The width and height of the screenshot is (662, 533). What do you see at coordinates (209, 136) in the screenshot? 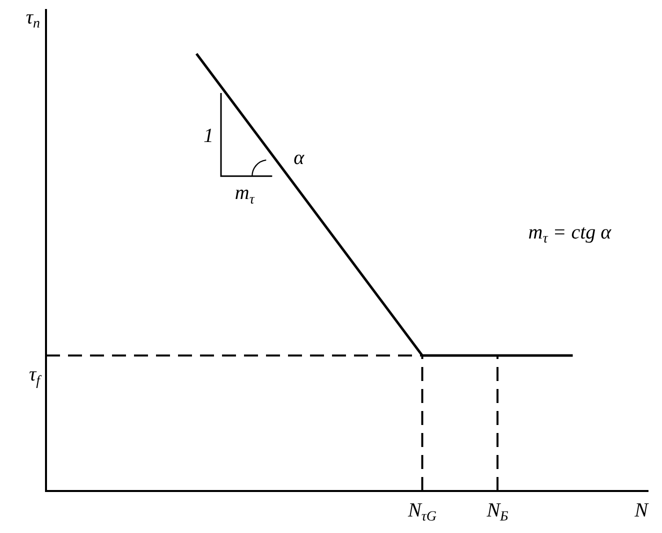
I see `annotation: 1` at bounding box center [209, 136].